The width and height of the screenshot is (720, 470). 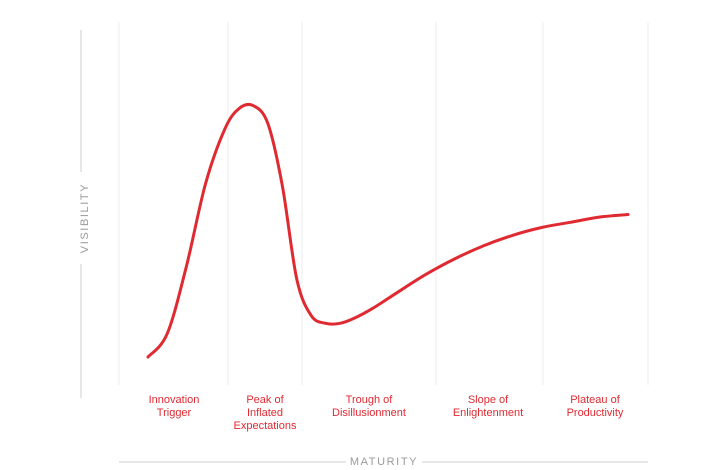 I want to click on phase-label-4: Slope of Enlightenment, so click(x=488, y=406).